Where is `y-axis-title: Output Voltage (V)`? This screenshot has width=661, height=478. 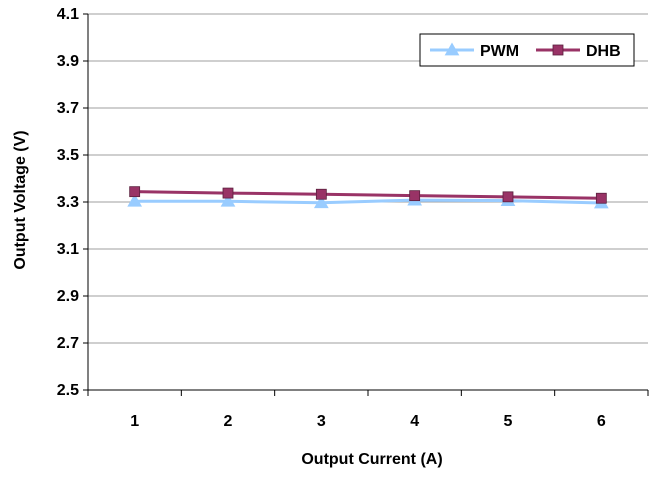
y-axis-title: Output Voltage (V) is located at coordinates (20, 199).